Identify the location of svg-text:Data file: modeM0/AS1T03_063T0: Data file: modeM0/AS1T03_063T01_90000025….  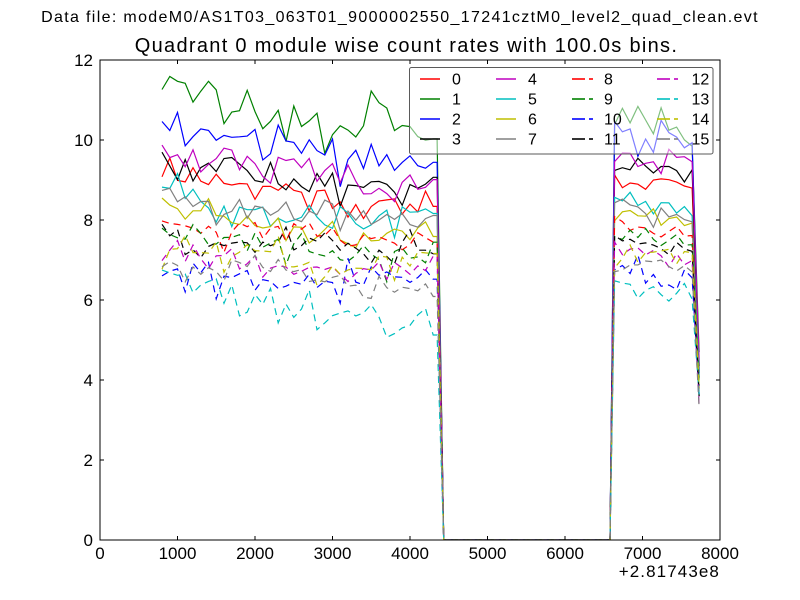
(400, 17).